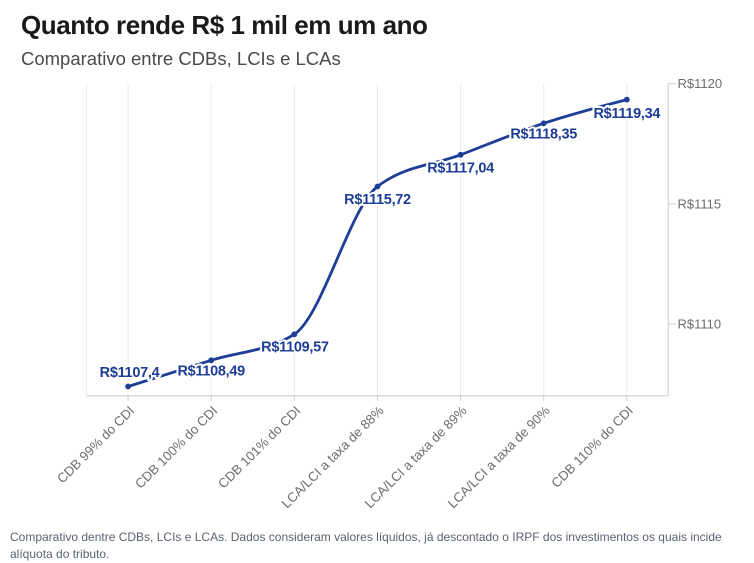 Image resolution: width=754 pixels, height=563 pixels. What do you see at coordinates (700, 203) in the screenshot?
I see `svg-text: R$1115` at bounding box center [700, 203].